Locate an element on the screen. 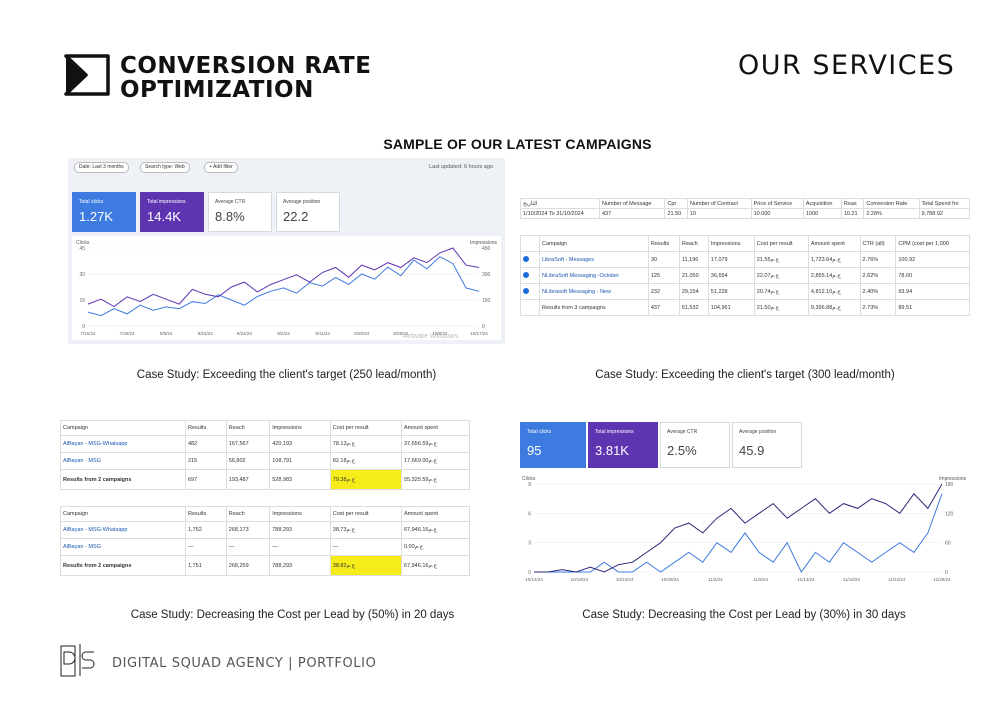  x-tick-label: 10/8/24 is located at coordinates (440, 333).